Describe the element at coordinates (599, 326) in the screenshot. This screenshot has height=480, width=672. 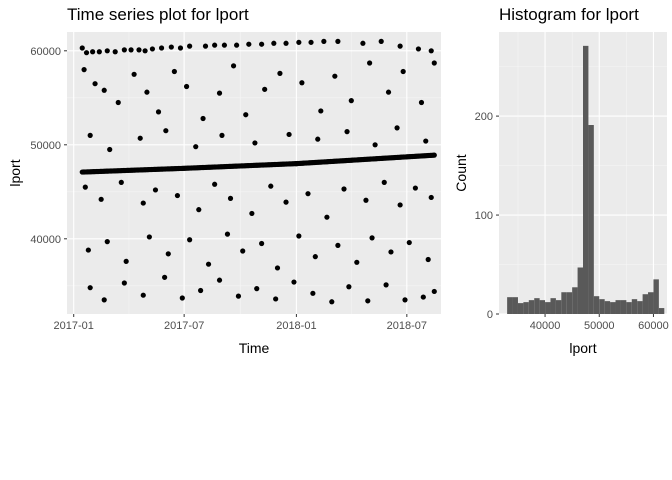
I see `x-tick-label: 50000` at that location.